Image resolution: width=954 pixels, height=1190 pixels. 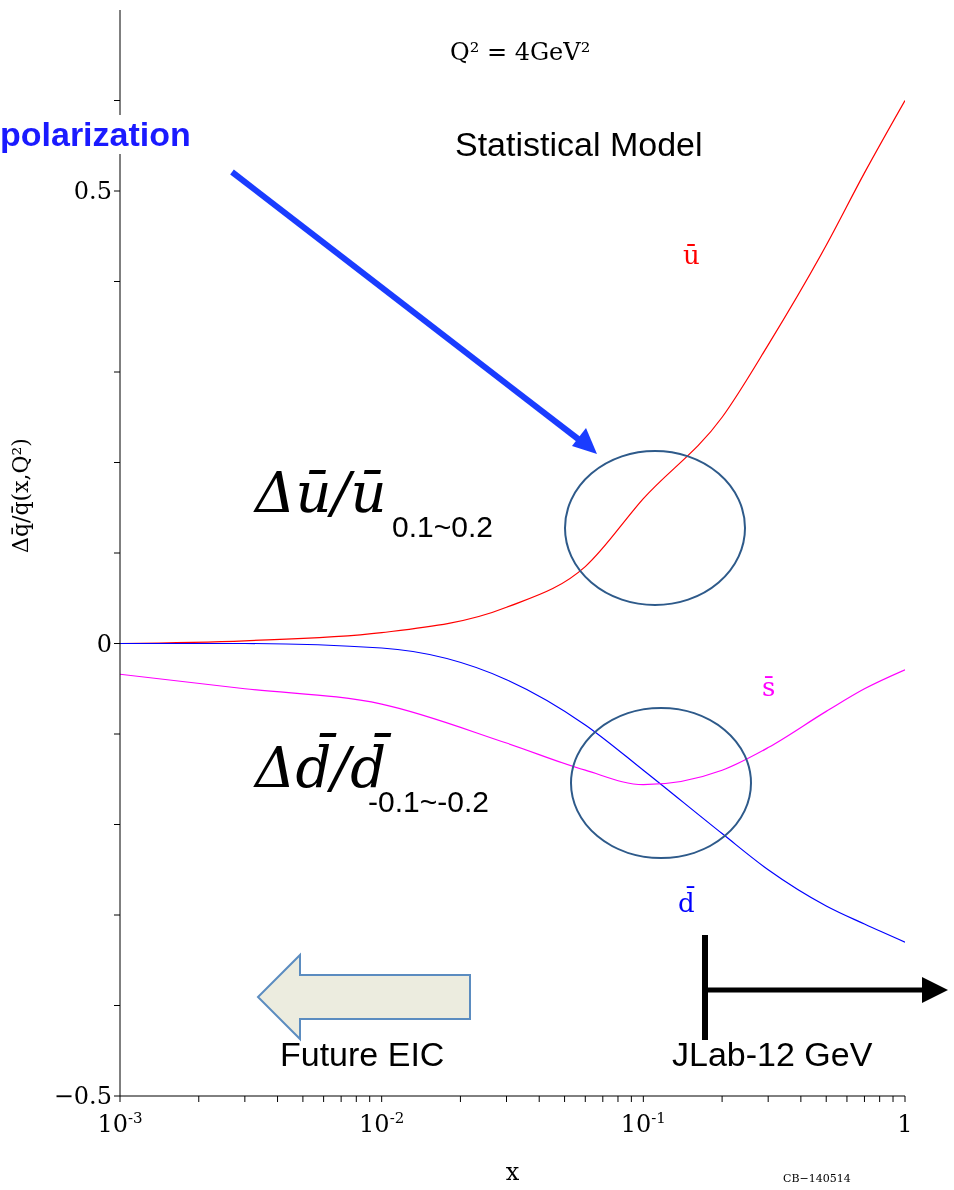 What do you see at coordinates (362, 1054) in the screenshot?
I see `annotation: Future EIC` at bounding box center [362, 1054].